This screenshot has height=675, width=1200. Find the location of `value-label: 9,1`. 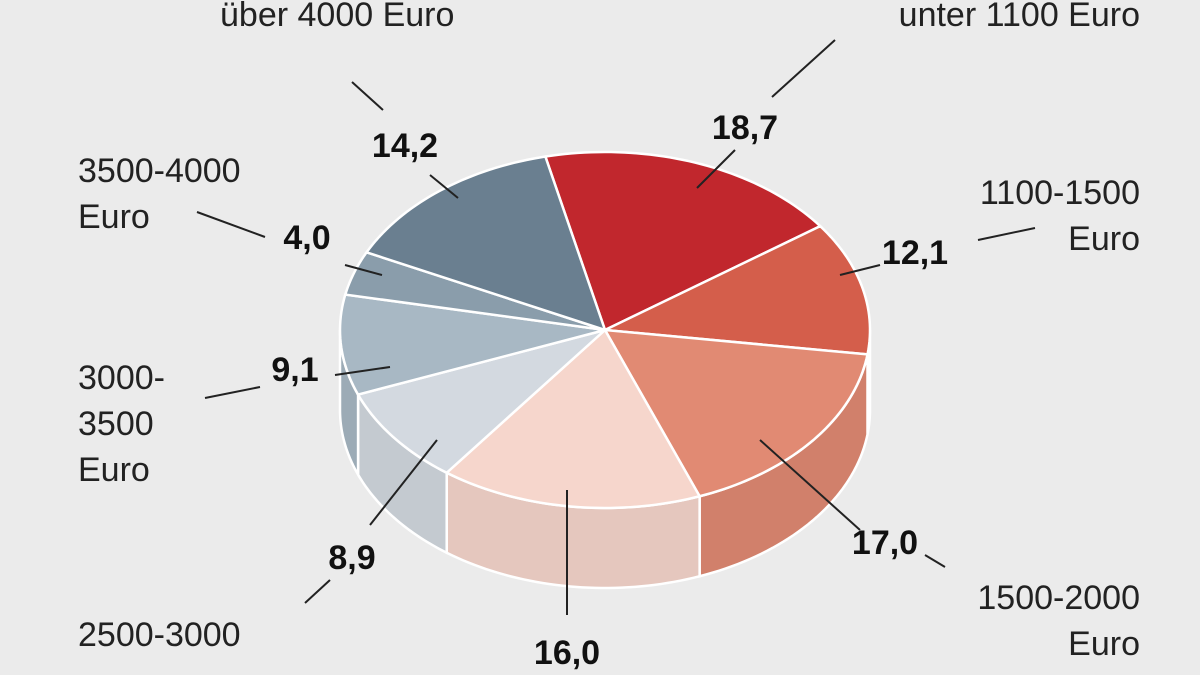

value-label: 9,1 is located at coordinates (294, 370).